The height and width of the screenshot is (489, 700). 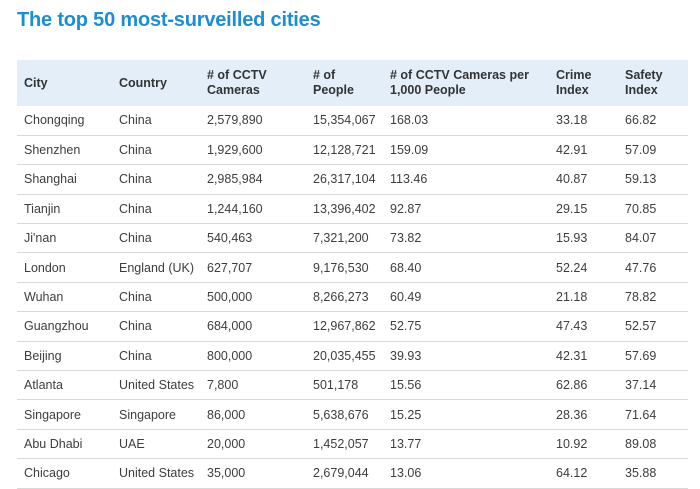 I want to click on cell-cameras-per-1000: 13.77, so click(x=466, y=444).